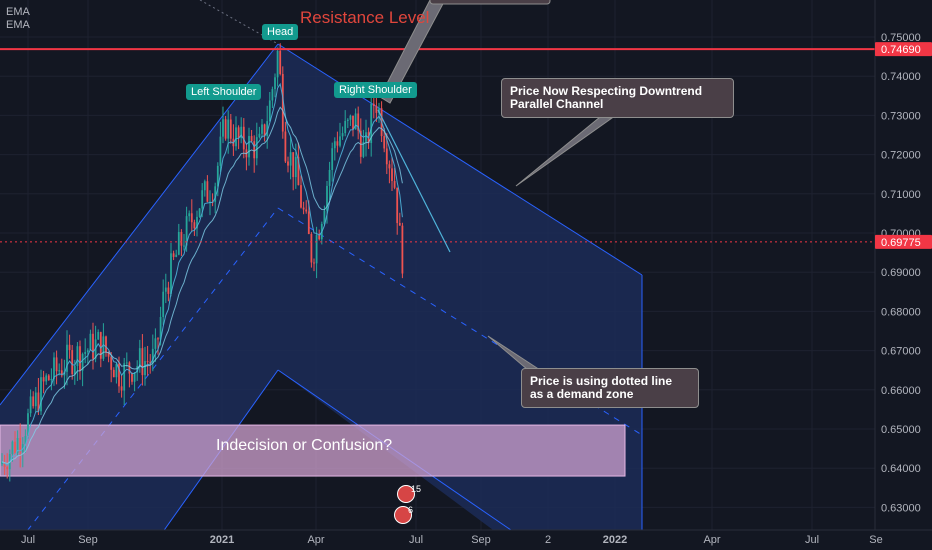 This screenshot has width=932, height=550. Describe the element at coordinates (406, 494) in the screenshot. I see `event-marker-icon` at that location.